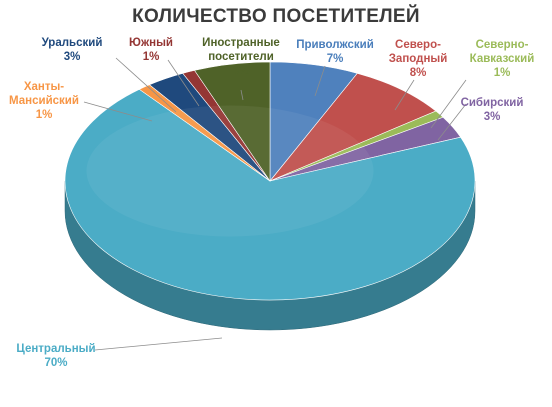  I want to click on slice-label: посетители, so click(241, 57).